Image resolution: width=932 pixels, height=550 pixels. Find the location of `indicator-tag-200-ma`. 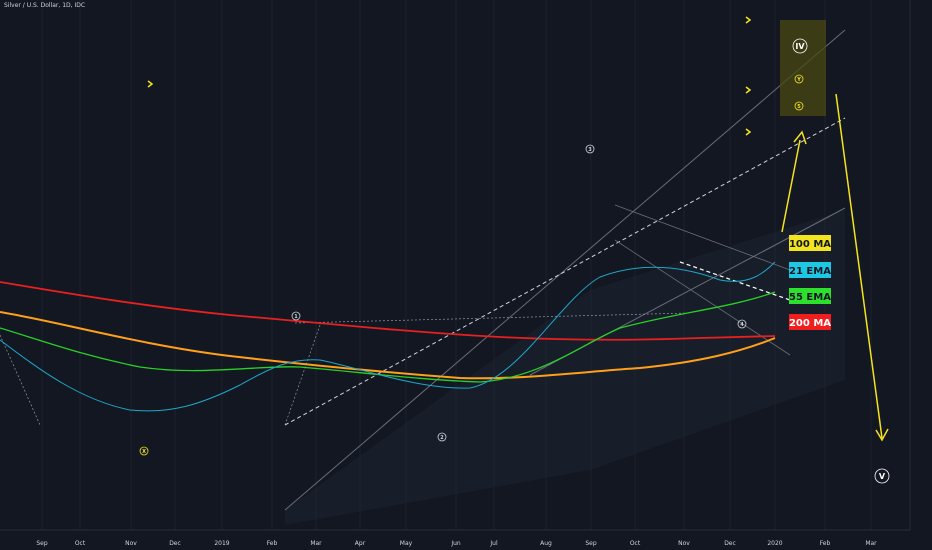

indicator-tag-200-ma is located at coordinates (810, 322).